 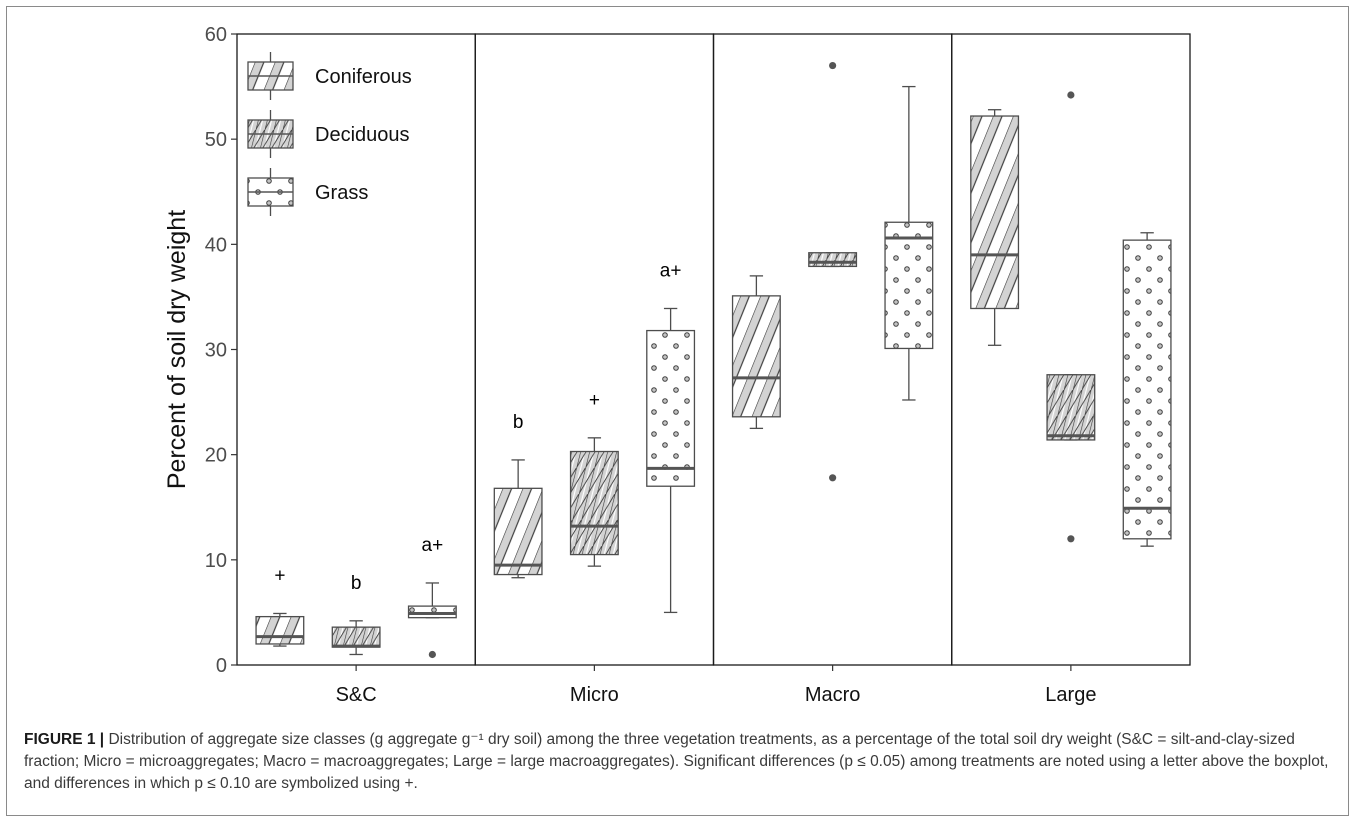 What do you see at coordinates (1070, 695) in the screenshot?
I see `x-tick-label: Large` at bounding box center [1070, 695].